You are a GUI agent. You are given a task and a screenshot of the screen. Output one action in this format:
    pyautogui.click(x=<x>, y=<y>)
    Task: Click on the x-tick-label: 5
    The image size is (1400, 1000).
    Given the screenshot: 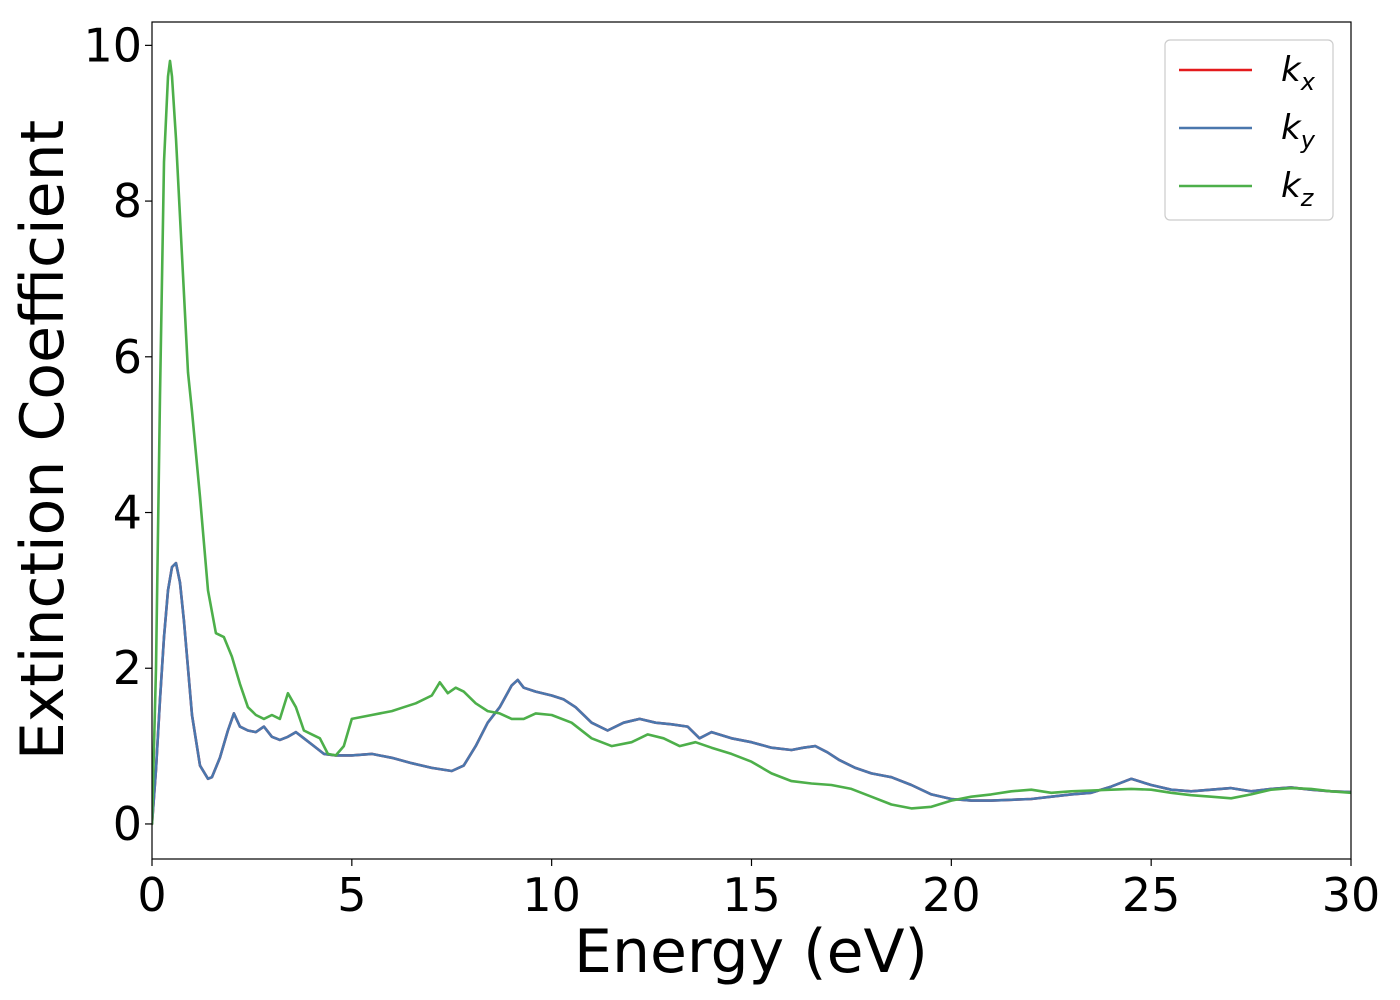 What is the action you would take?
    pyautogui.click(x=351, y=895)
    